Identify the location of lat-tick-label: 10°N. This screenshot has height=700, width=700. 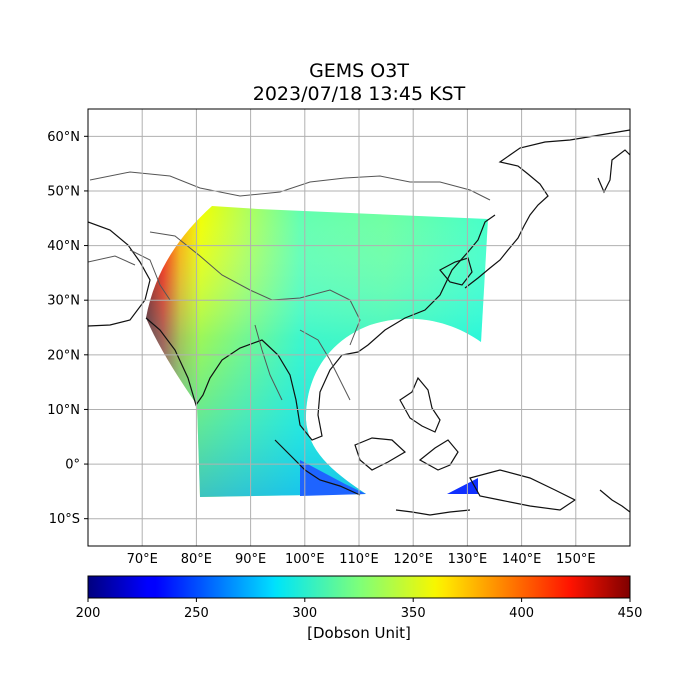
(63, 410).